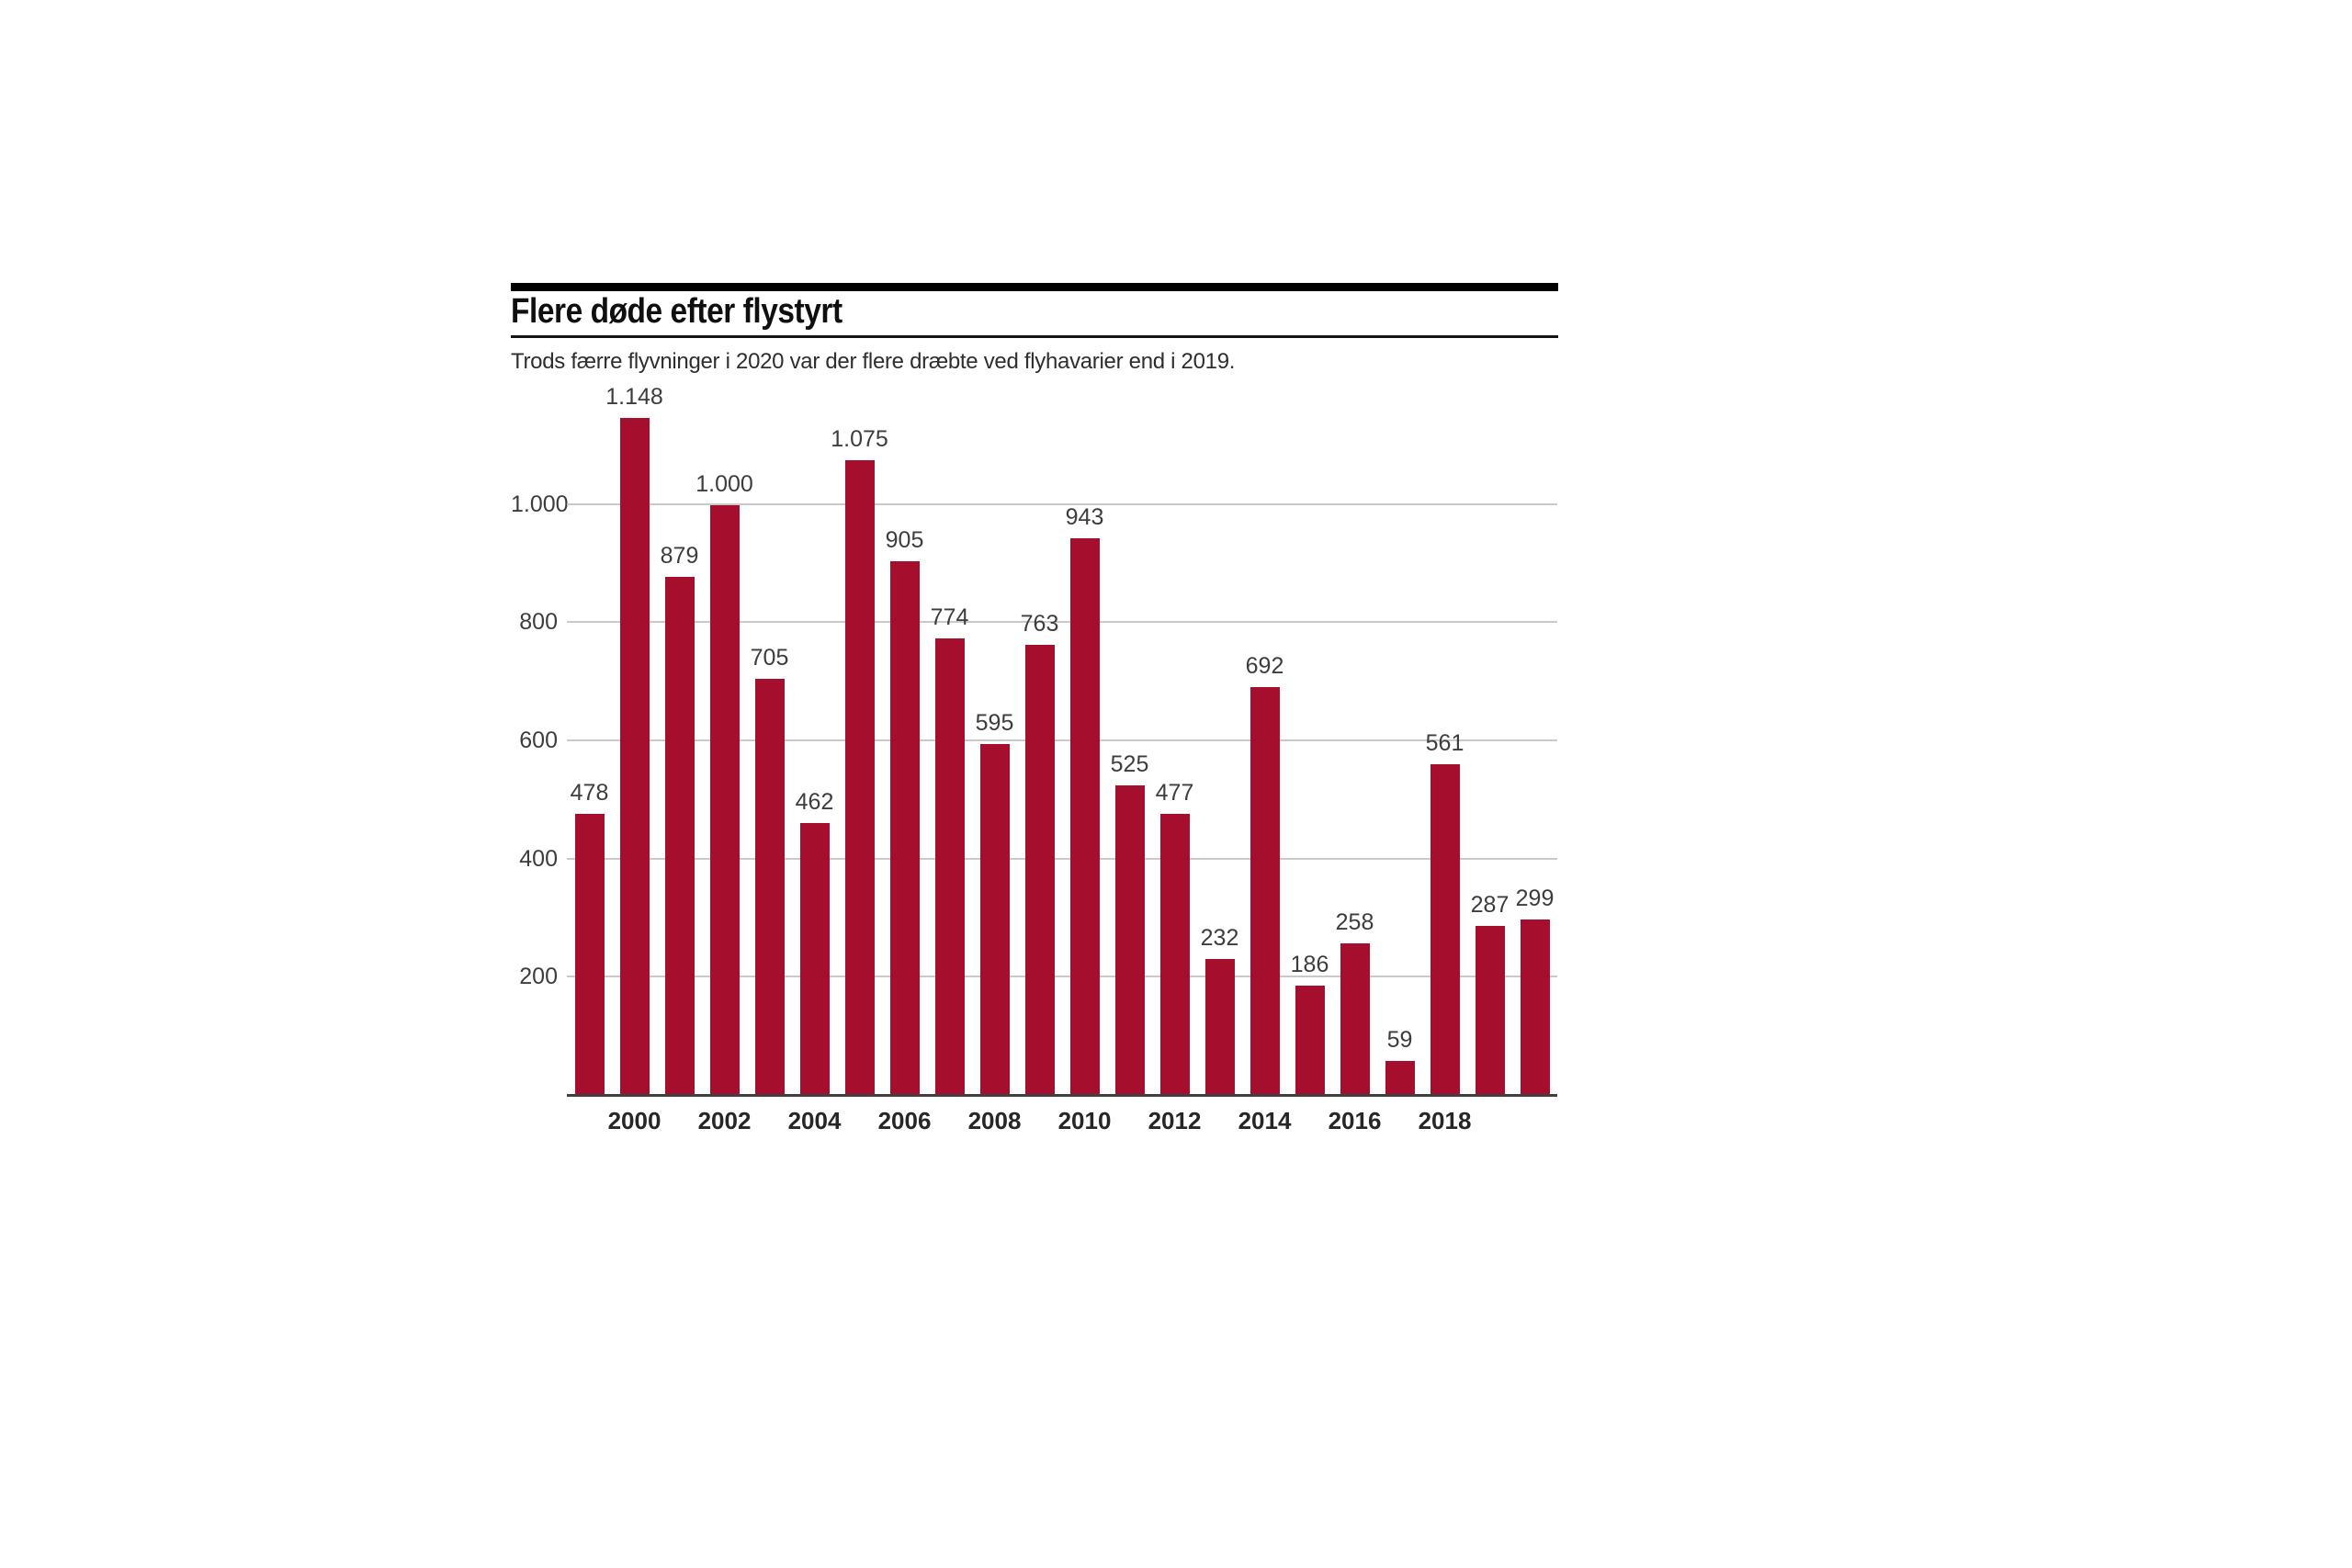 This screenshot has height=1568, width=2352. I want to click on x-tick-label: 2010, so click(1084, 1121).